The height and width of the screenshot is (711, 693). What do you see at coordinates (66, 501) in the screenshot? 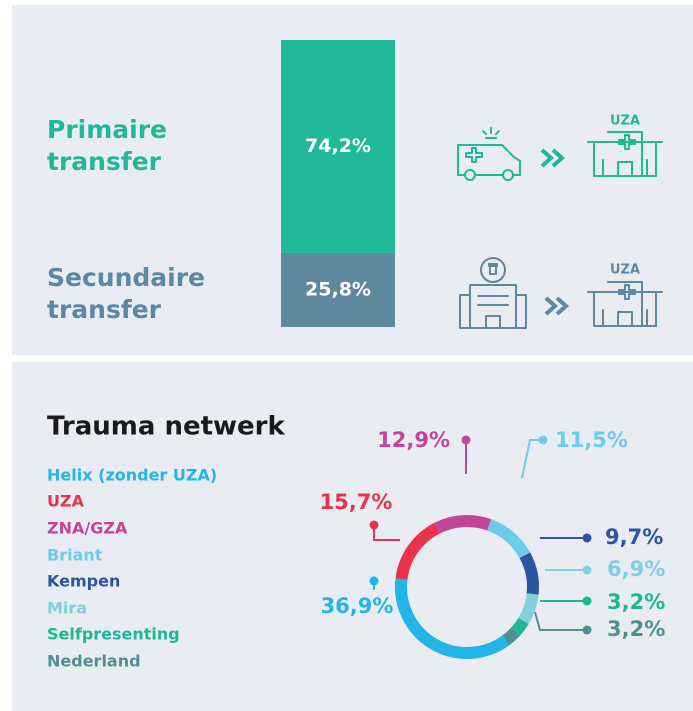
I see `legend-label: UZA` at bounding box center [66, 501].